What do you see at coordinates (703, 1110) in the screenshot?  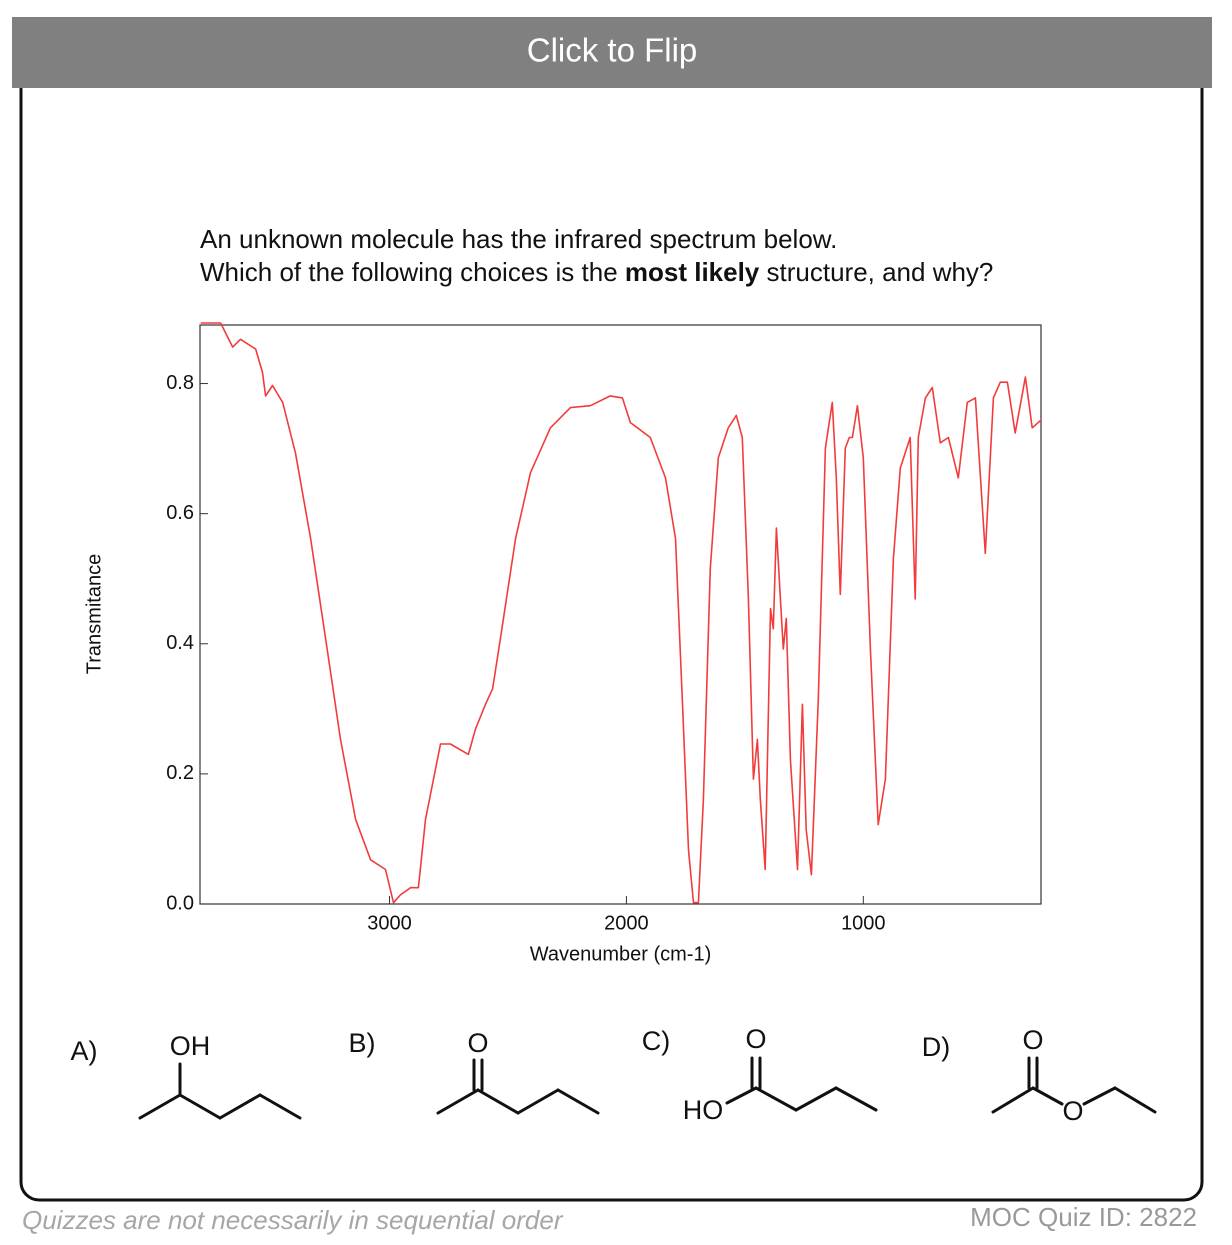 I see `atom-label: HO` at bounding box center [703, 1110].